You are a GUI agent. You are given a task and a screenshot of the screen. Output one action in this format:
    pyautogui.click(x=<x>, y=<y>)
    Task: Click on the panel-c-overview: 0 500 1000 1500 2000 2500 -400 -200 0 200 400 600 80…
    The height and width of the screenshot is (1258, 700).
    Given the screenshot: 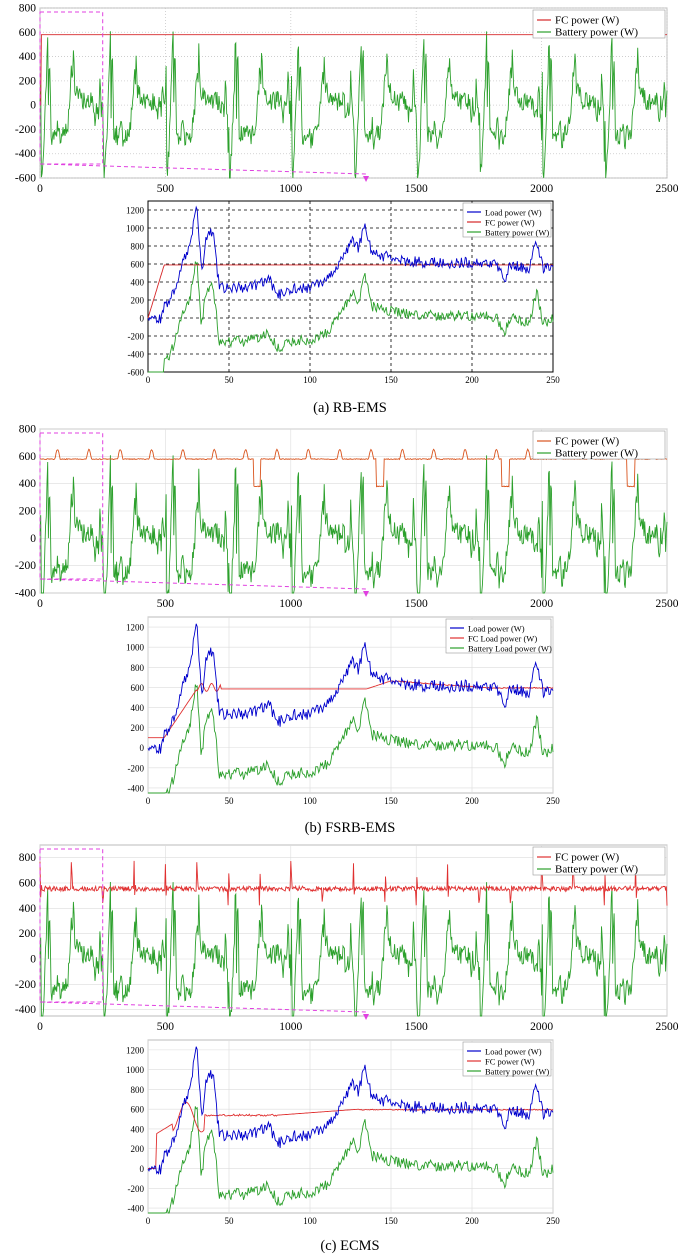 What is the action you would take?
    pyautogui.click(x=347, y=938)
    